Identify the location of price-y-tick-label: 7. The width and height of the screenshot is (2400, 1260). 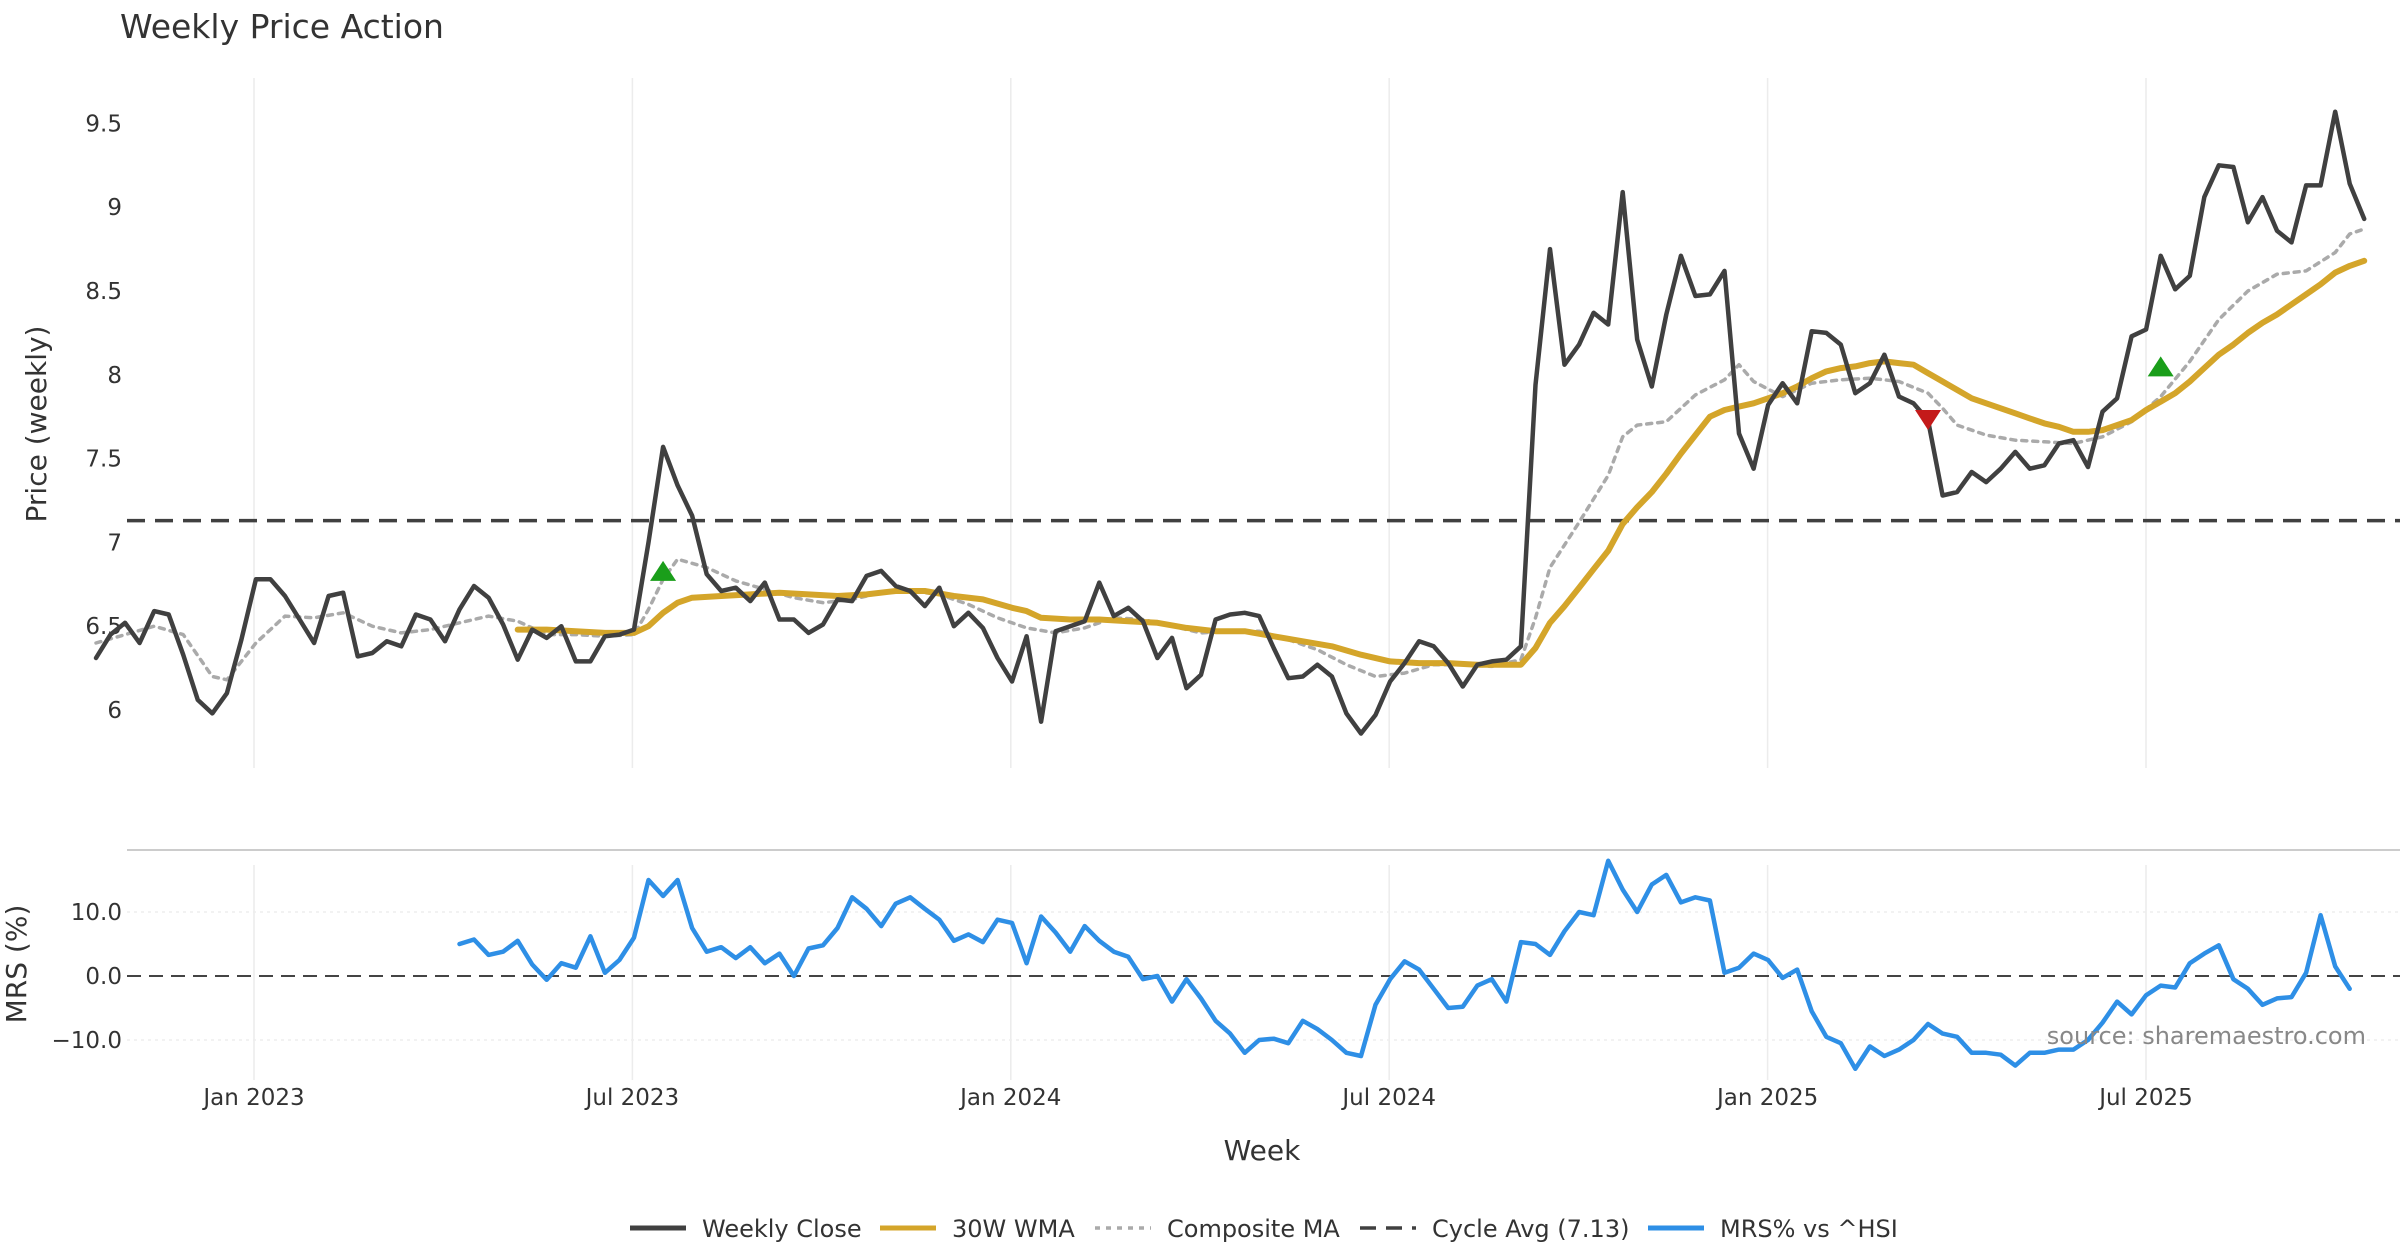
(114, 543).